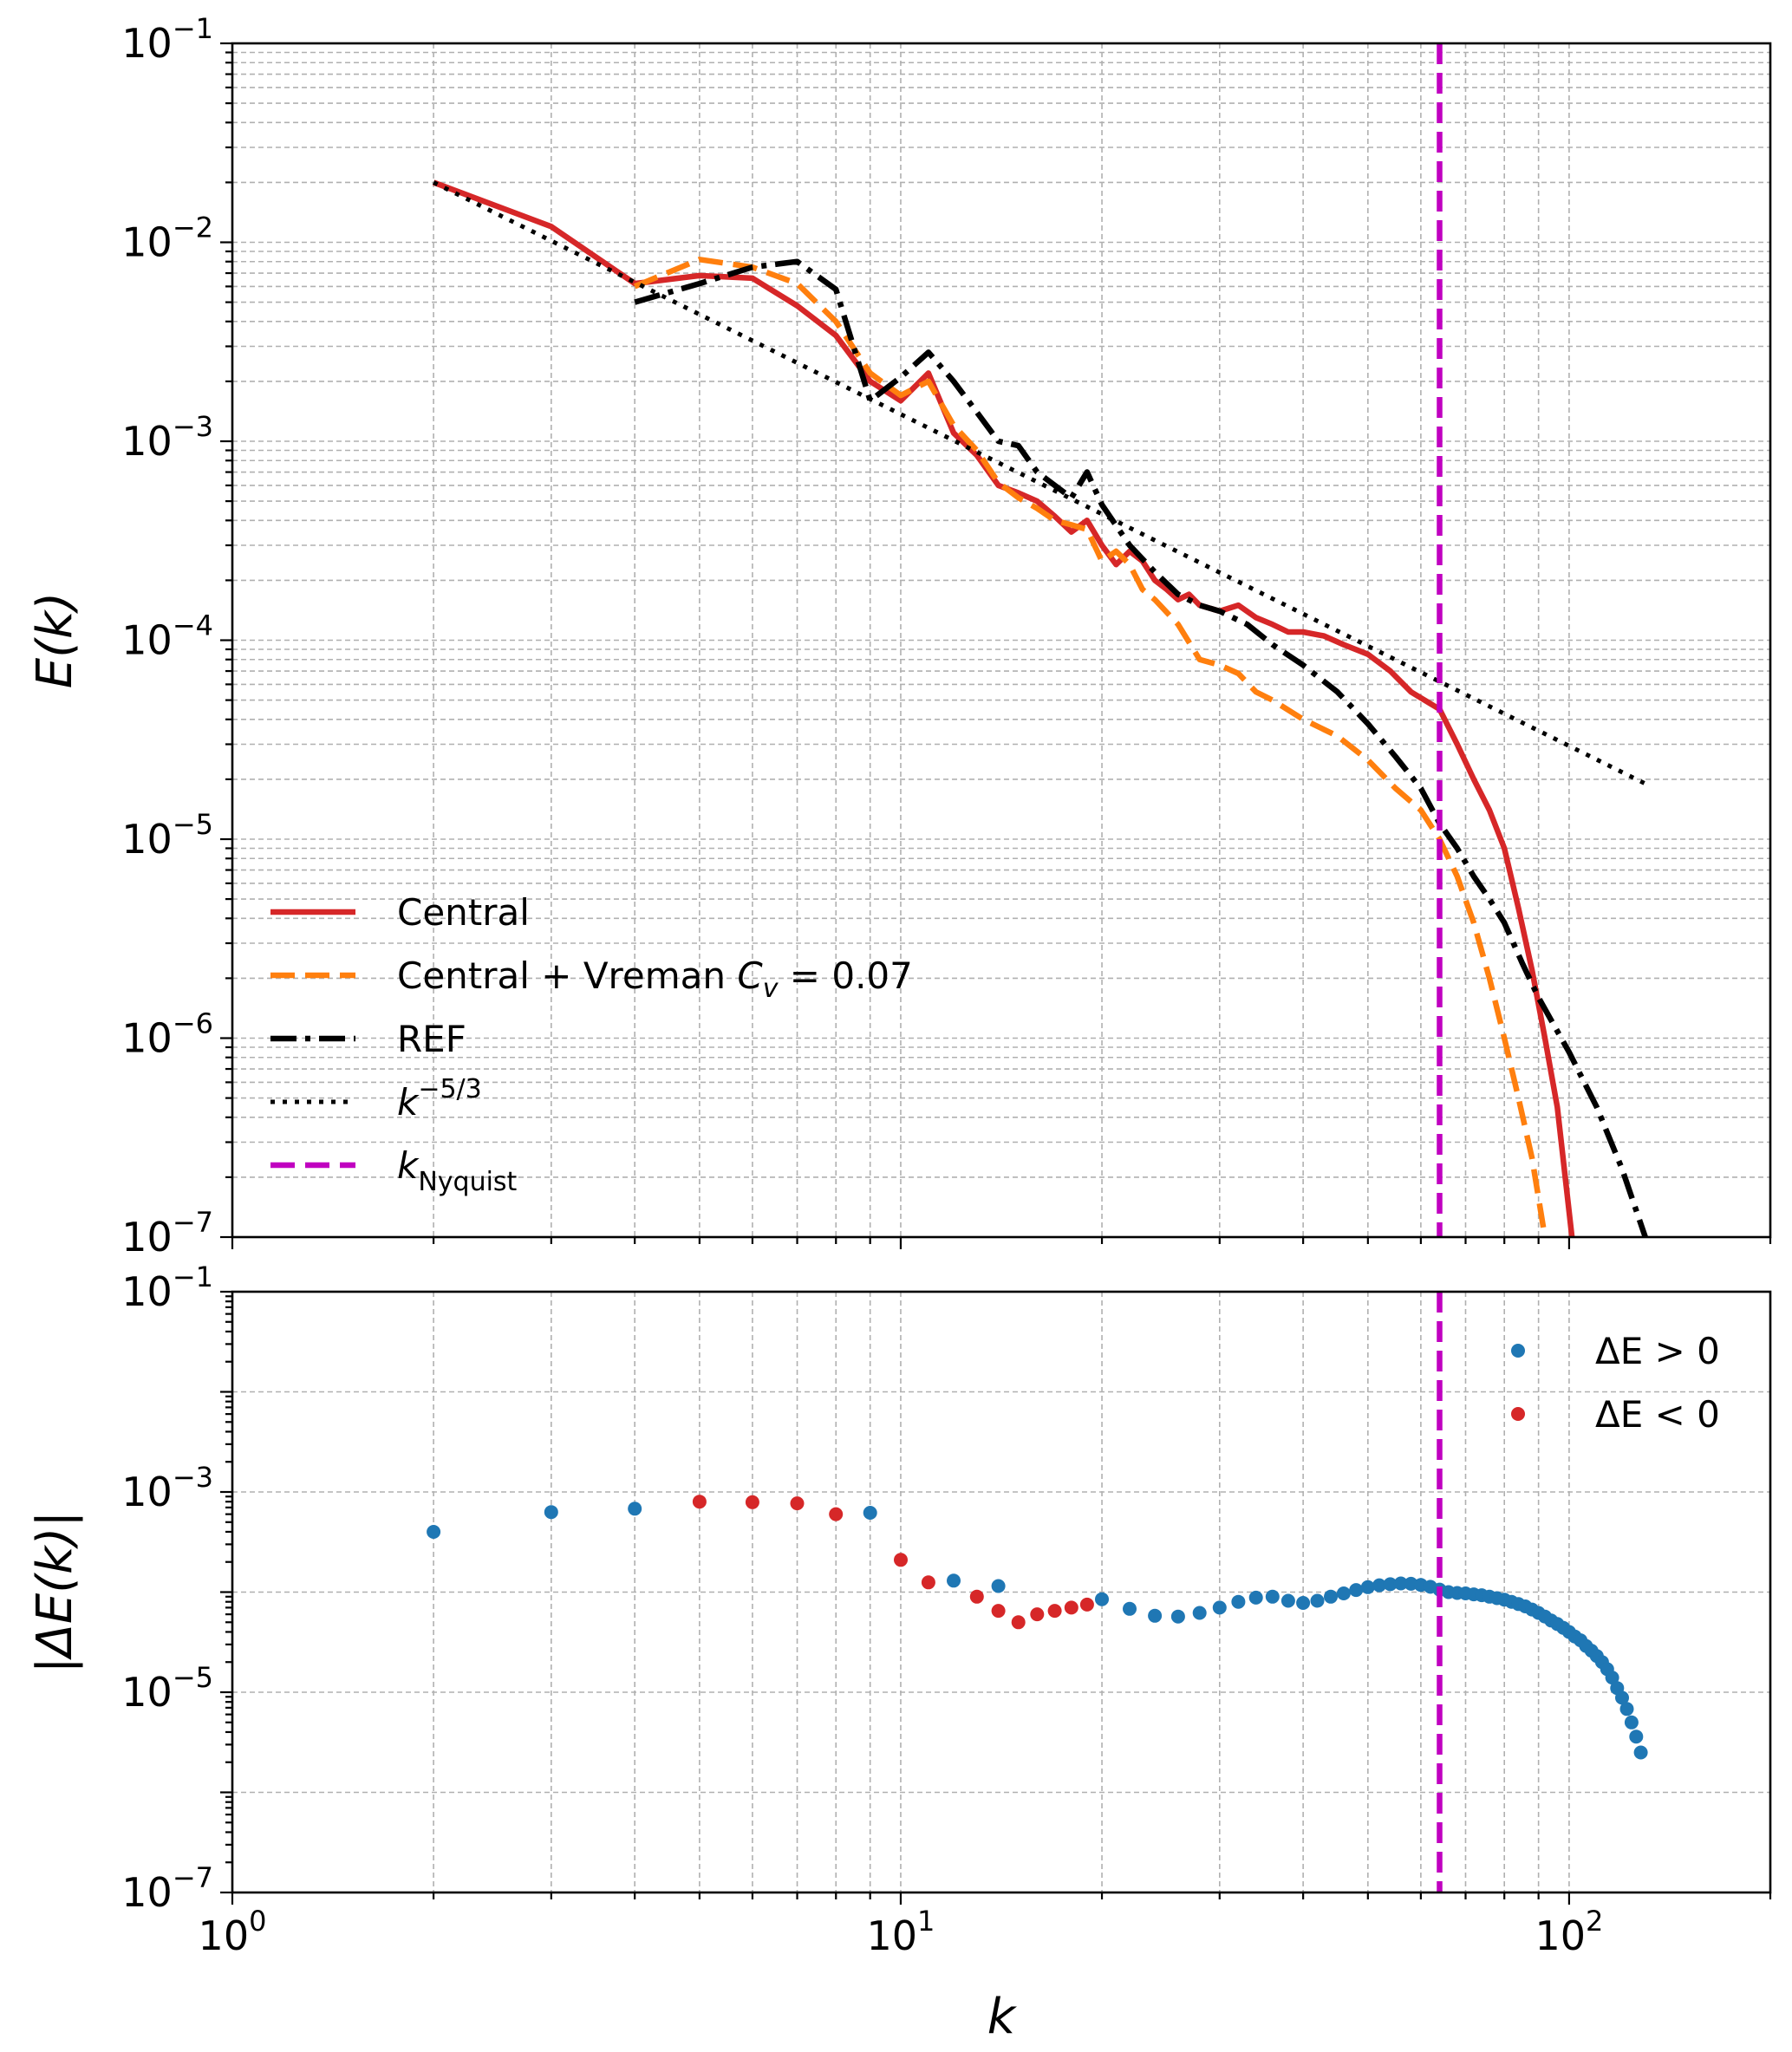  Describe the element at coordinates (901, 1932) in the screenshot. I see `x-tick-label: 10¹` at that location.